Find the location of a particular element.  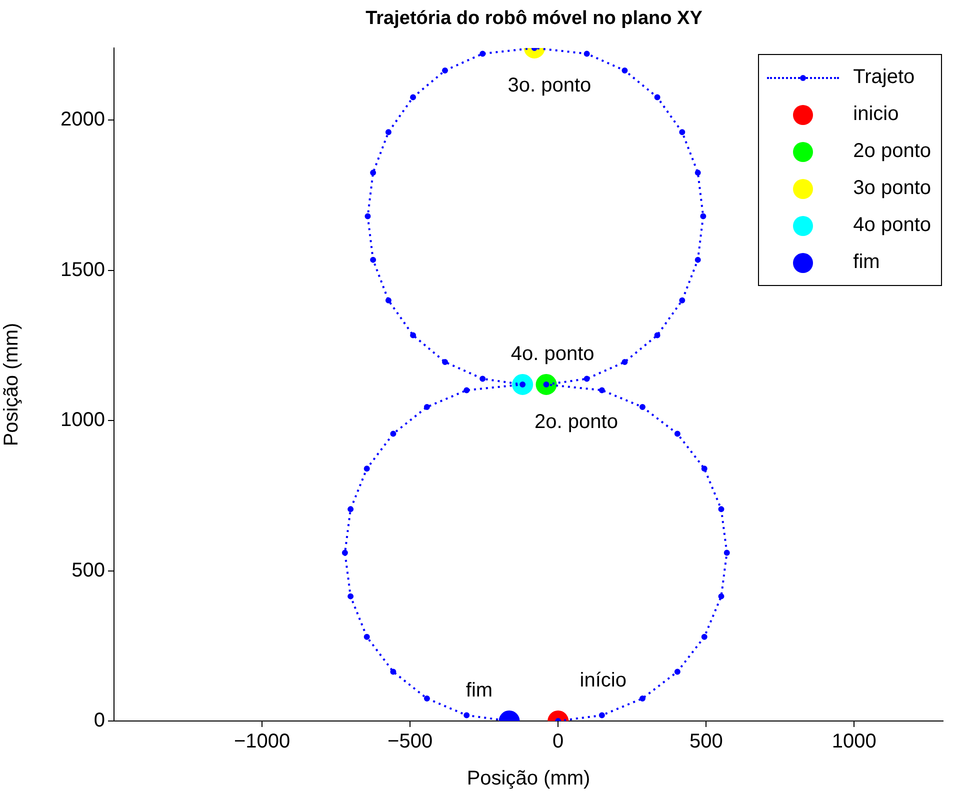

legend-label: 2o ponto is located at coordinates (892, 151).